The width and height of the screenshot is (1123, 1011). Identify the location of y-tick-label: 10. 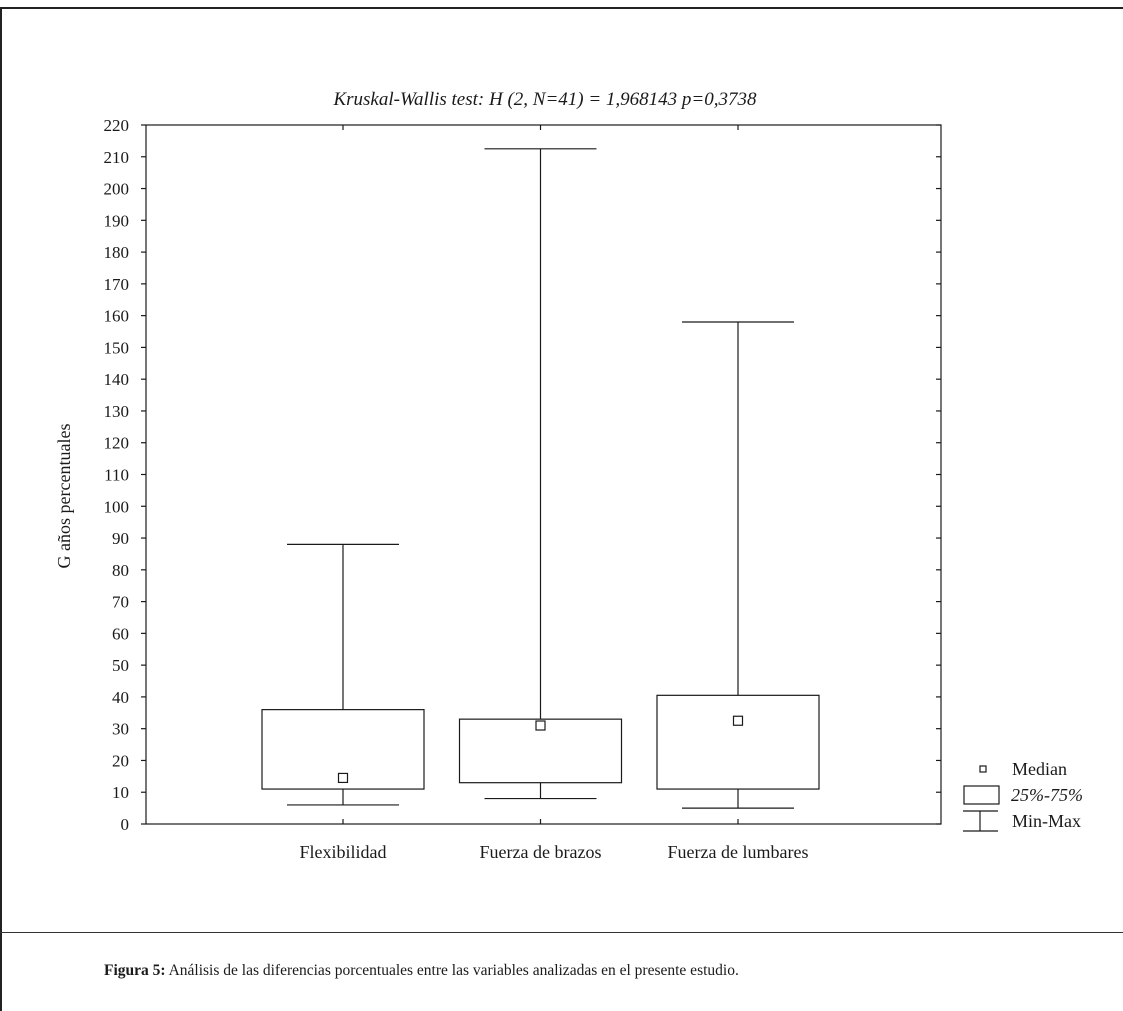
(120, 792).